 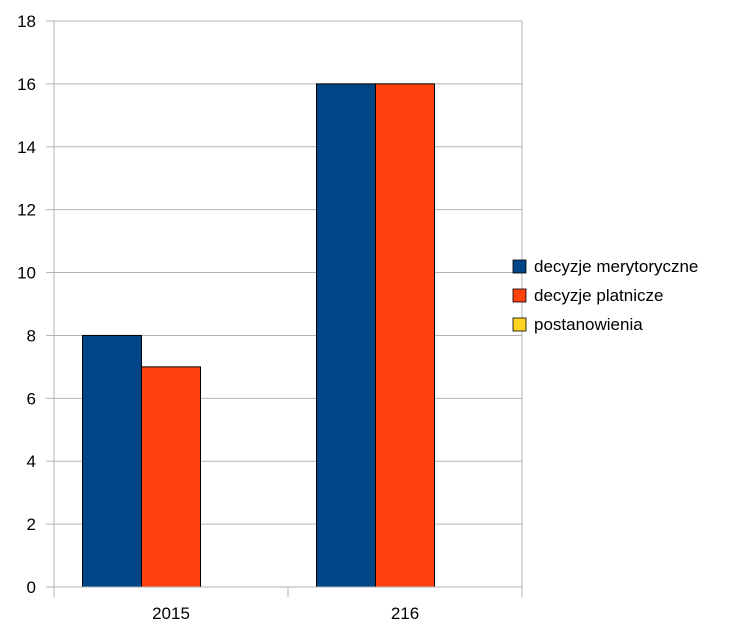 I want to click on y-tick-label: 4, so click(x=31, y=461).